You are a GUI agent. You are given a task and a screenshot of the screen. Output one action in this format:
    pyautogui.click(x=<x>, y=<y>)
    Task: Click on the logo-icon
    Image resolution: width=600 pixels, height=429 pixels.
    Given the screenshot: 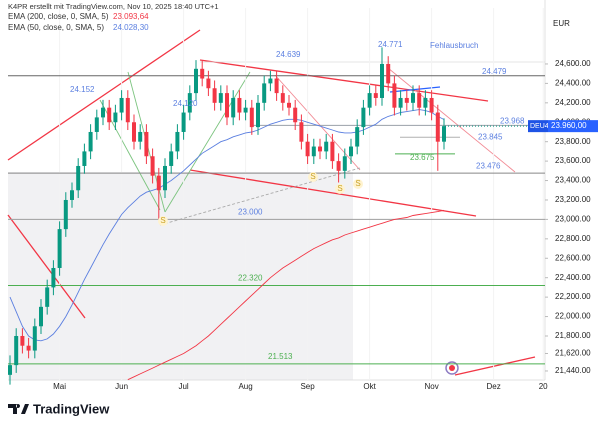 What is the action you would take?
    pyautogui.click(x=18, y=409)
    